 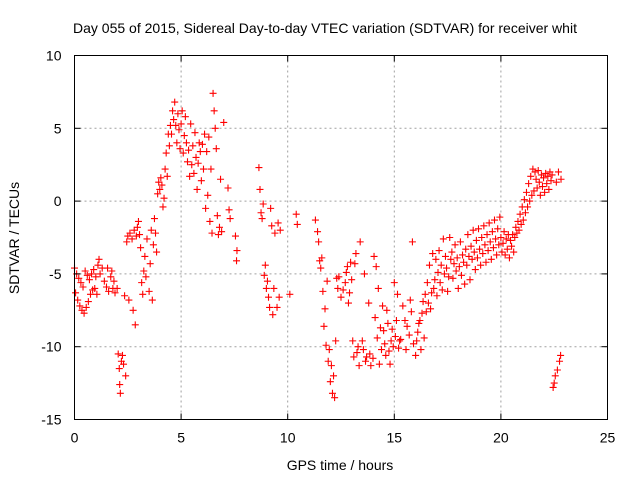 What do you see at coordinates (14, 238) in the screenshot?
I see `y-axis-label: SDTVAR / TECUs` at bounding box center [14, 238].